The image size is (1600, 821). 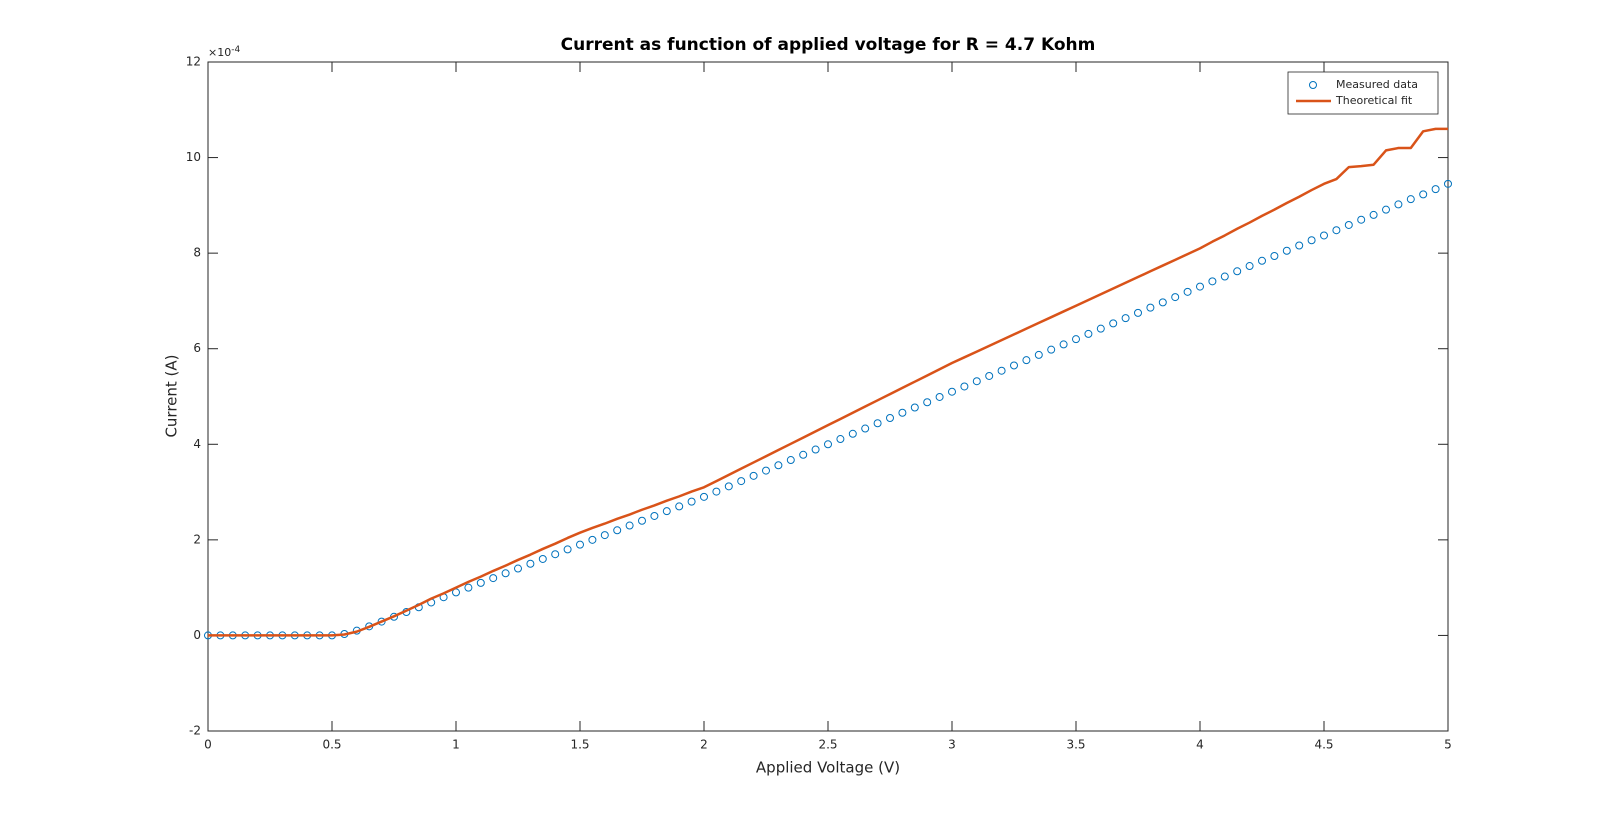 I want to click on exponent-power: -4, so click(x=235, y=50).